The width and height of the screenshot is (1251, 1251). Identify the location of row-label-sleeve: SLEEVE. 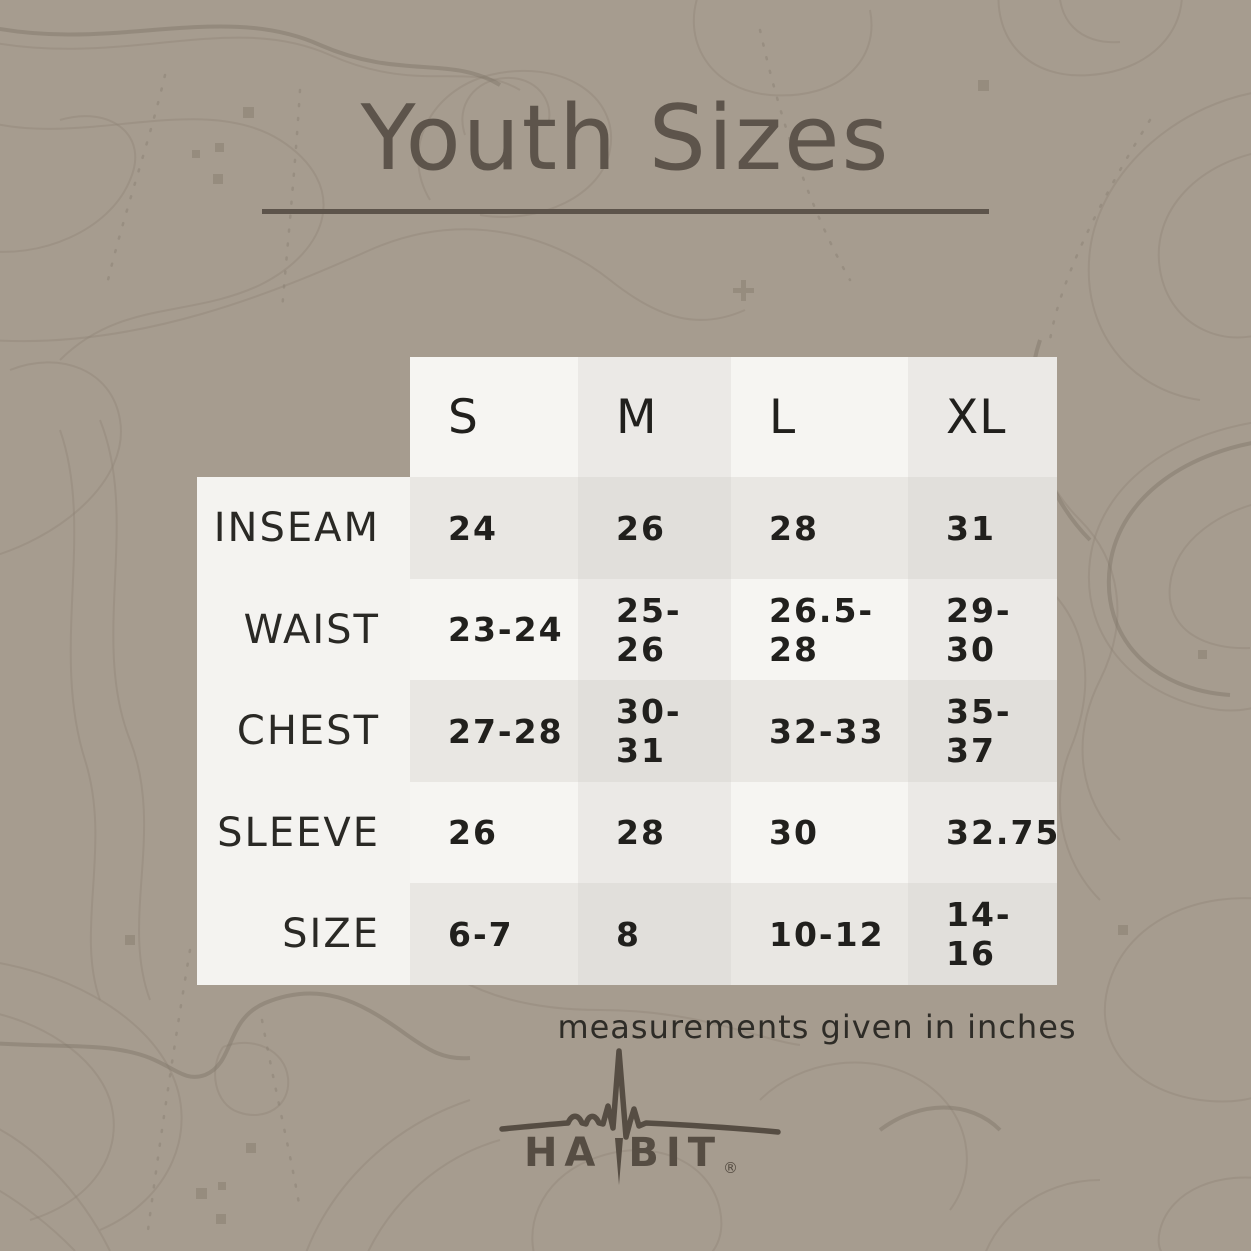
(303, 832).